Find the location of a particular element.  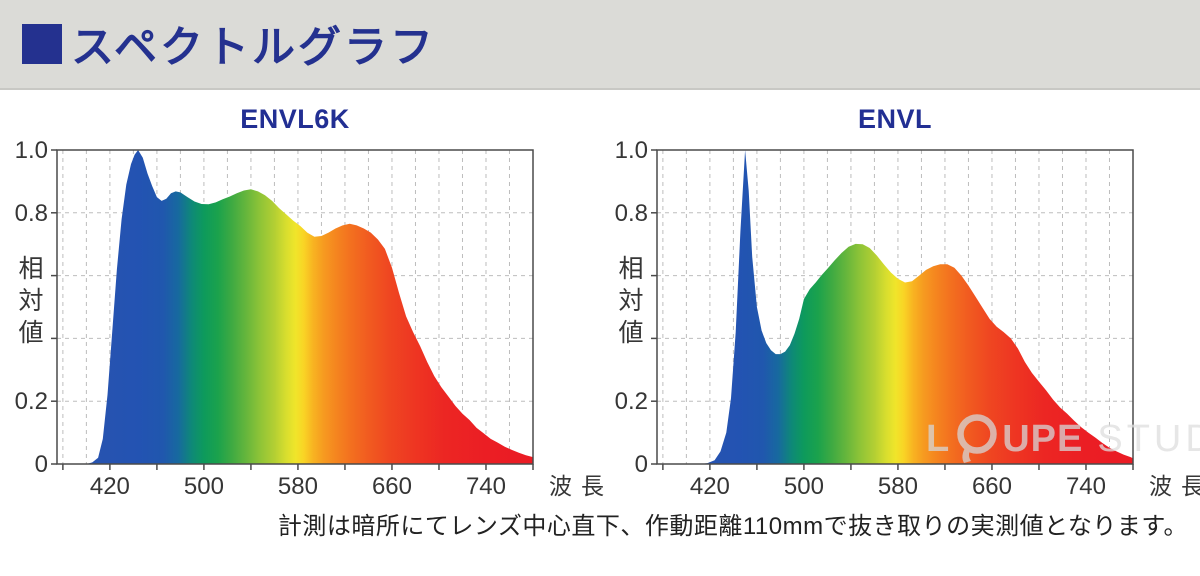

measurement-note: 計測は暗所にてレンズ中心直下、作動距離110mmで抜き取りの実測値となります。 is located at coordinates (732, 526).